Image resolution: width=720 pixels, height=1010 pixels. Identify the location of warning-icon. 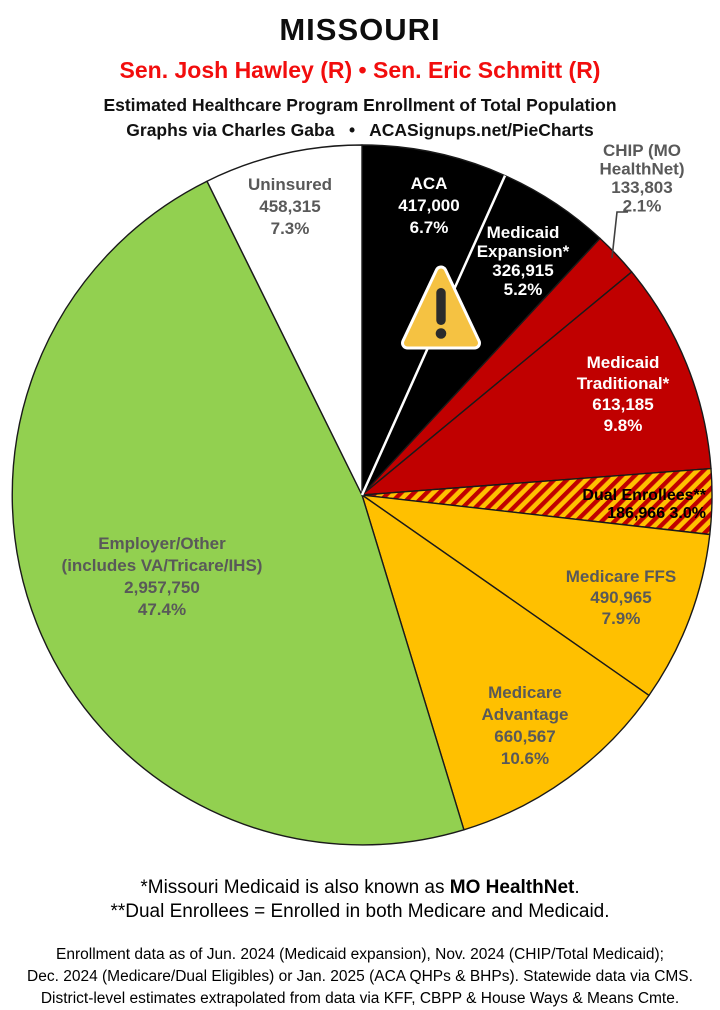
(441, 307).